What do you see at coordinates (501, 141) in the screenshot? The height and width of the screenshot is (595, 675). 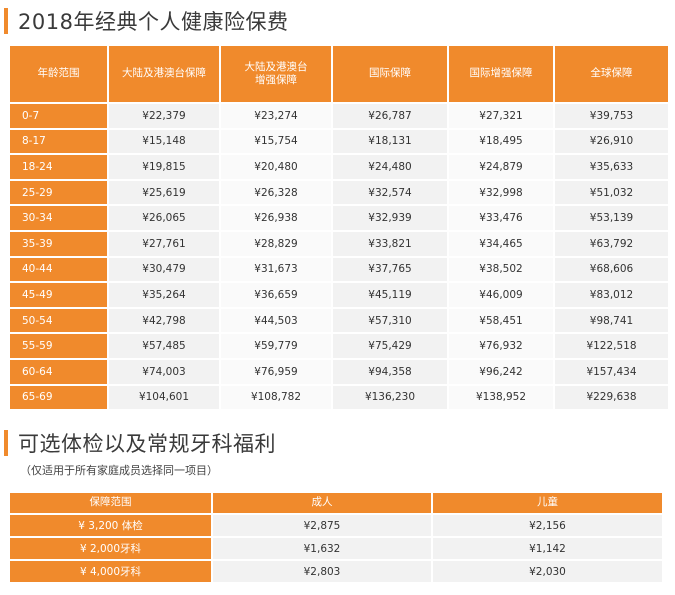 I see `premium-cell: ¥18,495` at bounding box center [501, 141].